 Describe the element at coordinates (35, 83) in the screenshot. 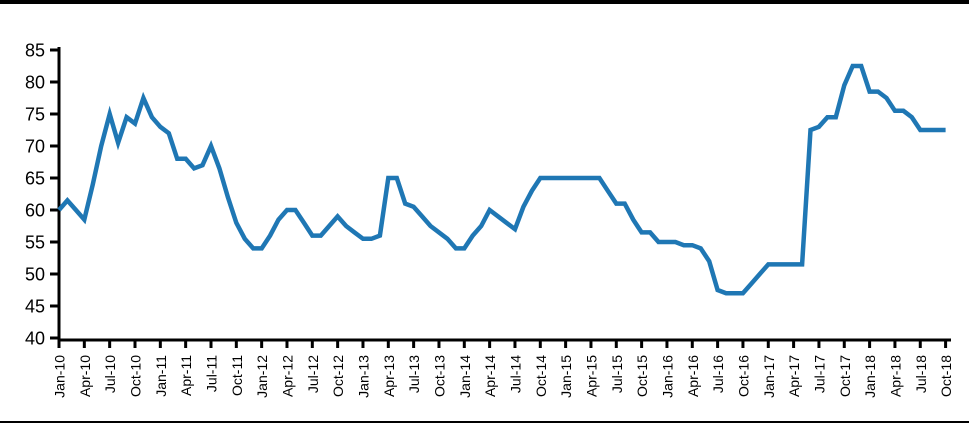

I see `y-tick-label: 80` at that location.